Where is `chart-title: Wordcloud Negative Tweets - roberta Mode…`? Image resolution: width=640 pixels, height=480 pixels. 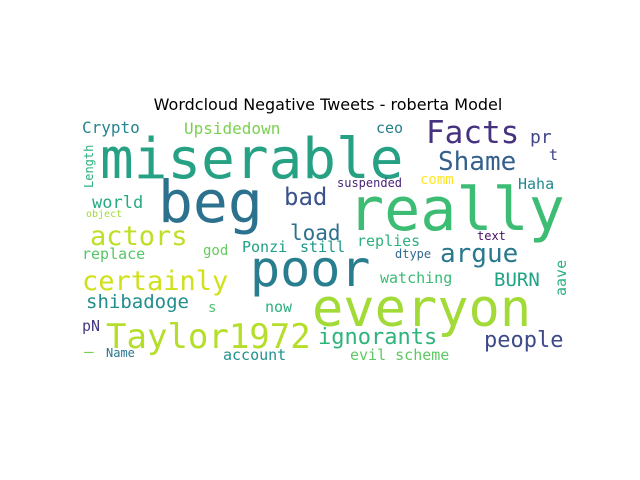 chart-title: Wordcloud Negative Tweets - roberta Mode… is located at coordinates (328, 104).